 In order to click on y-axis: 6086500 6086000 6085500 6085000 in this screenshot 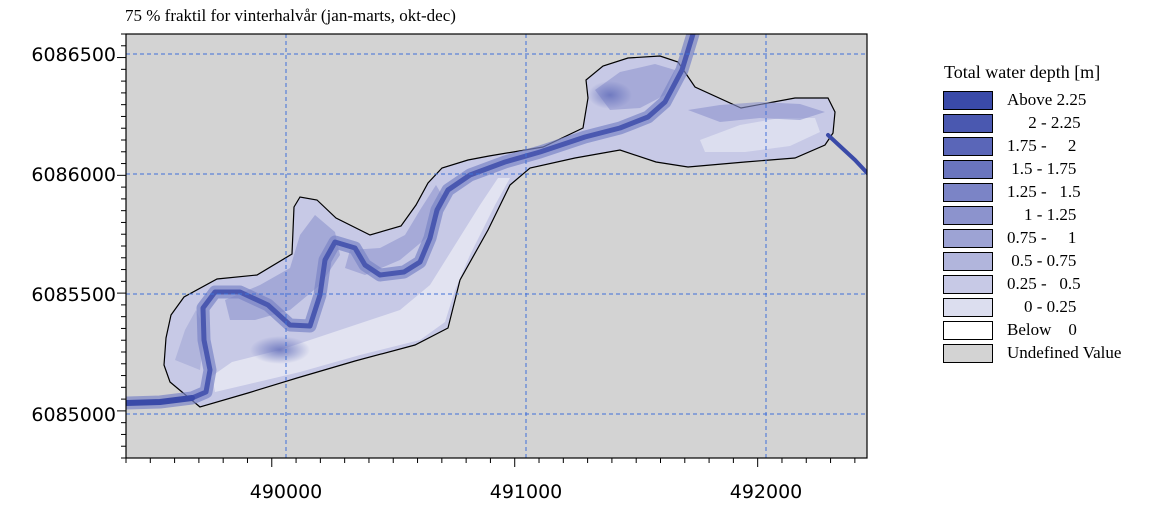, I will do `click(73, 235)`.